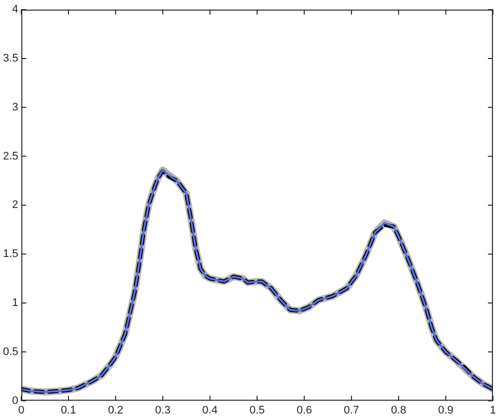  Describe the element at coordinates (68, 410) in the screenshot. I see `x-tick-label: 0.1` at that location.